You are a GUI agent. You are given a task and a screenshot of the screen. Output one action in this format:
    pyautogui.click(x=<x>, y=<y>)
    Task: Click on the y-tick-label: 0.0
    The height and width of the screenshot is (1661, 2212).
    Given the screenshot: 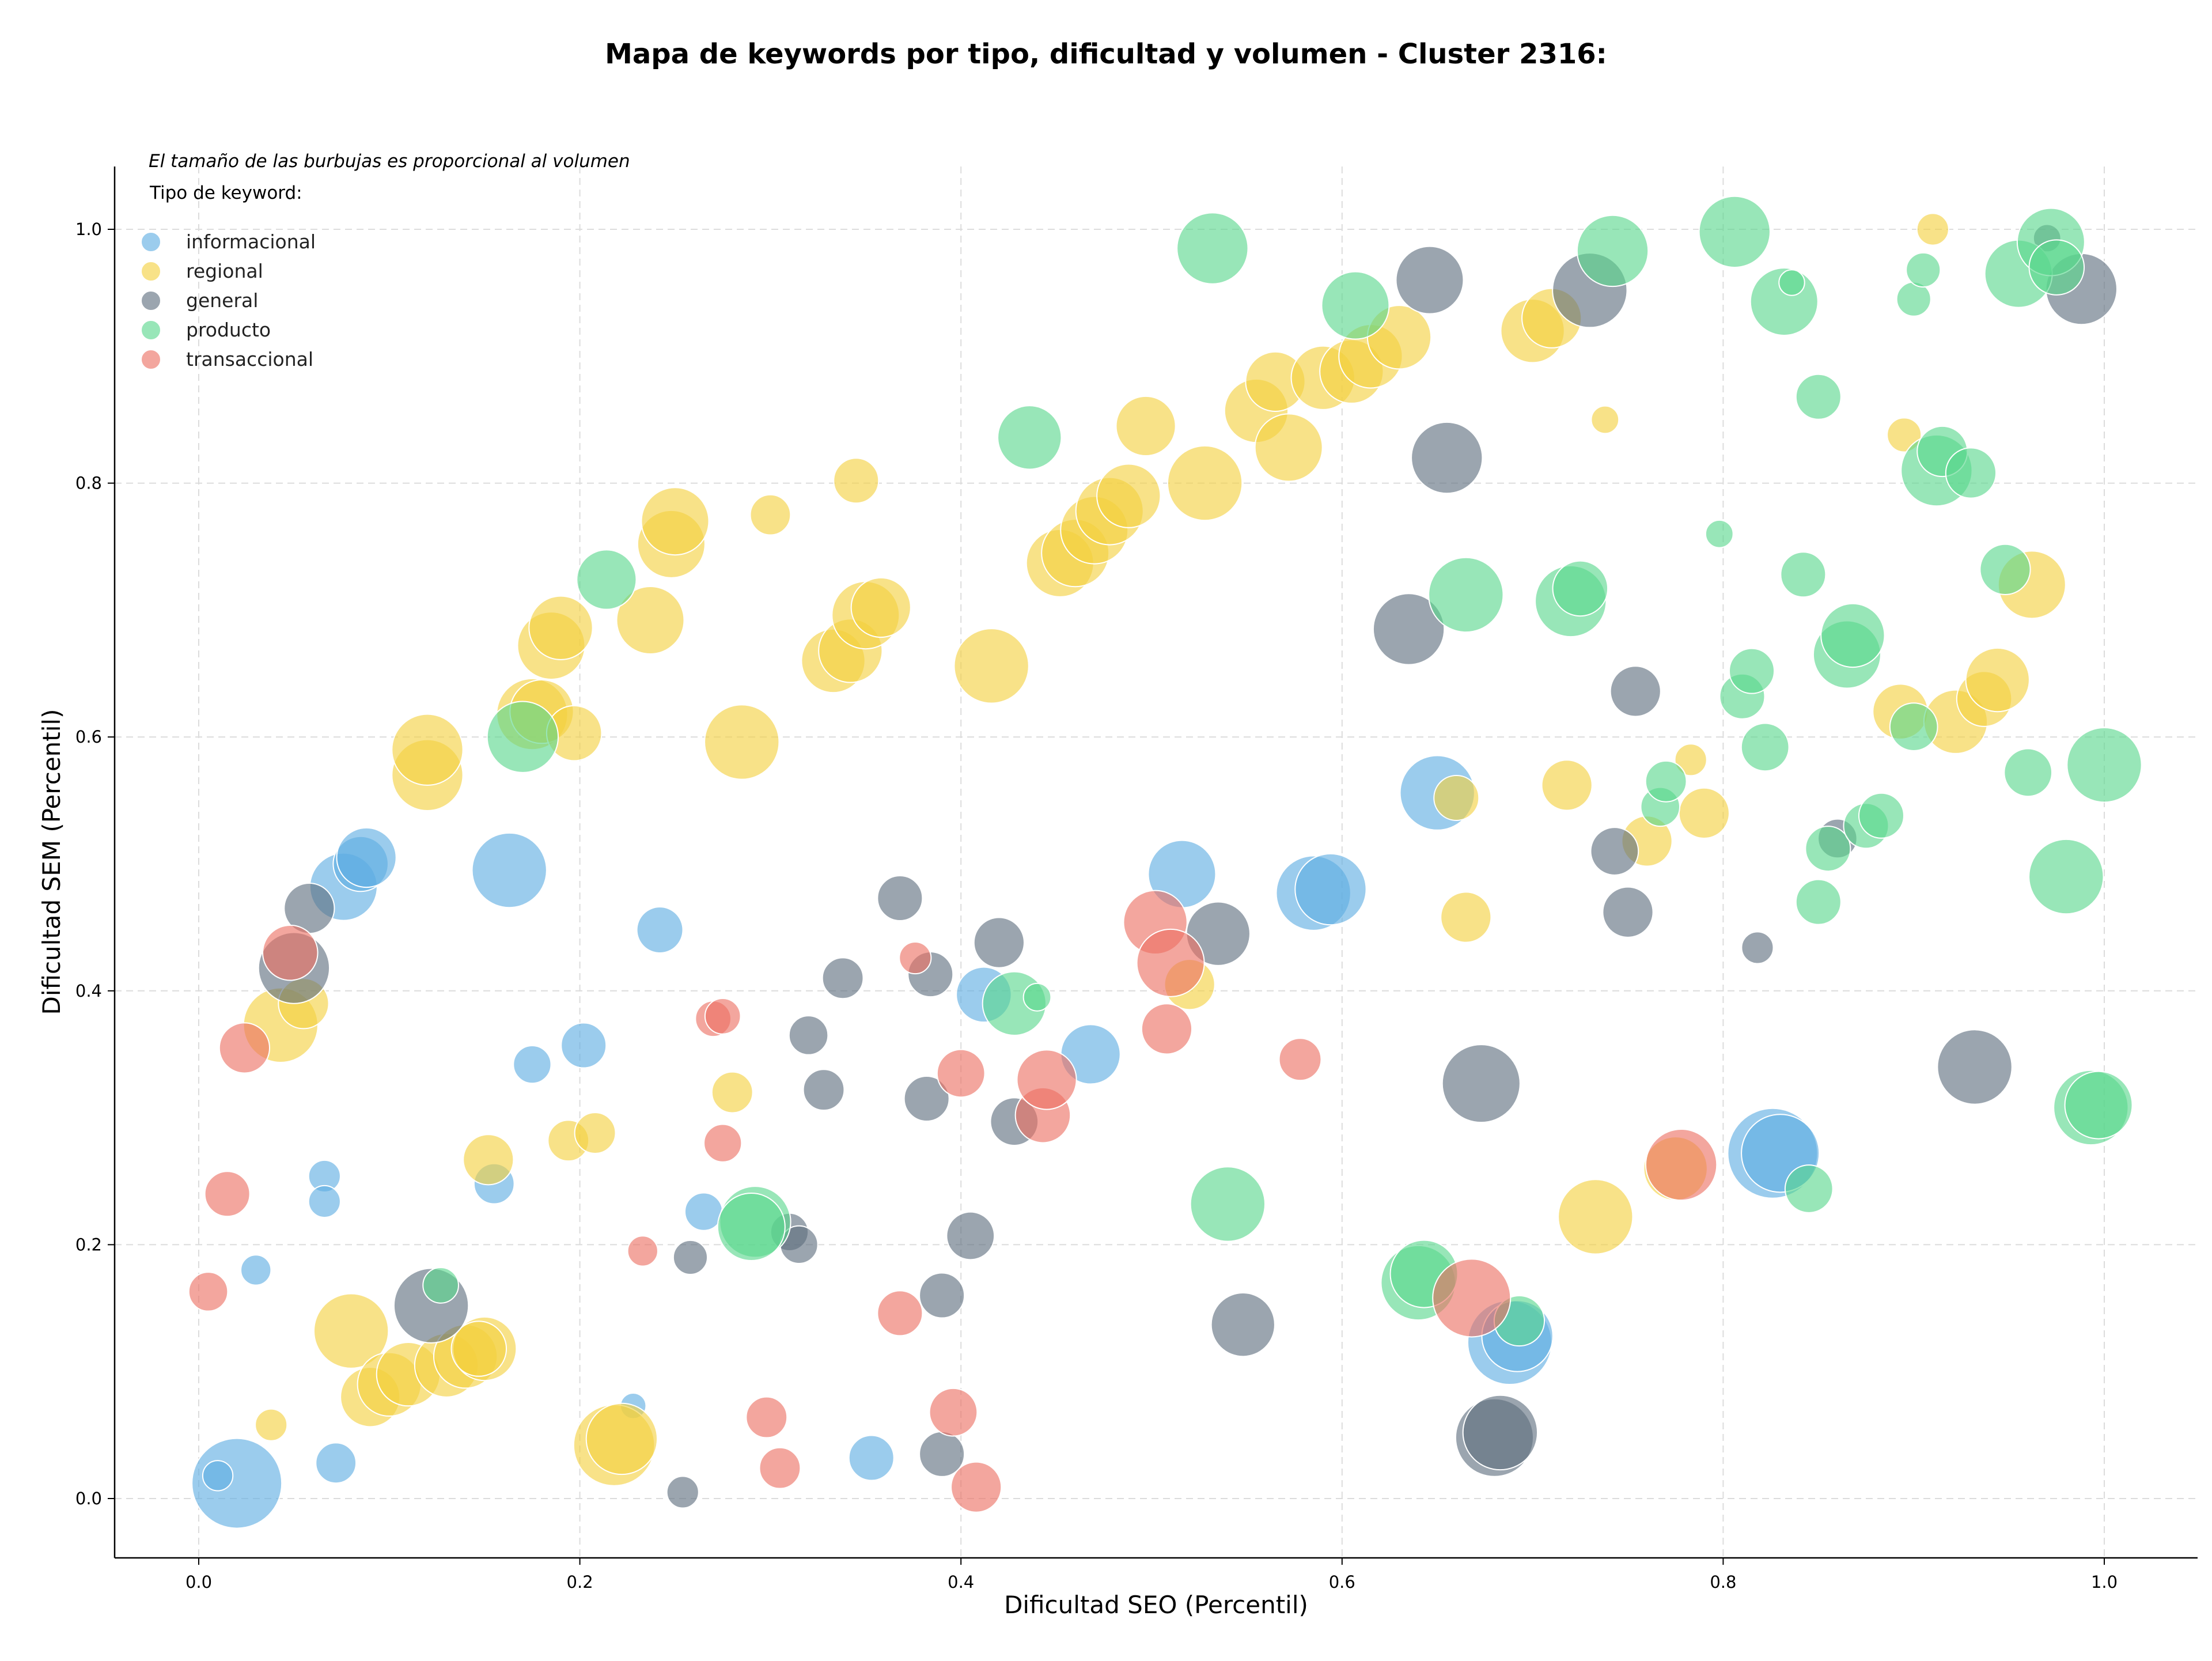 What is the action you would take?
    pyautogui.click(x=88, y=1498)
    